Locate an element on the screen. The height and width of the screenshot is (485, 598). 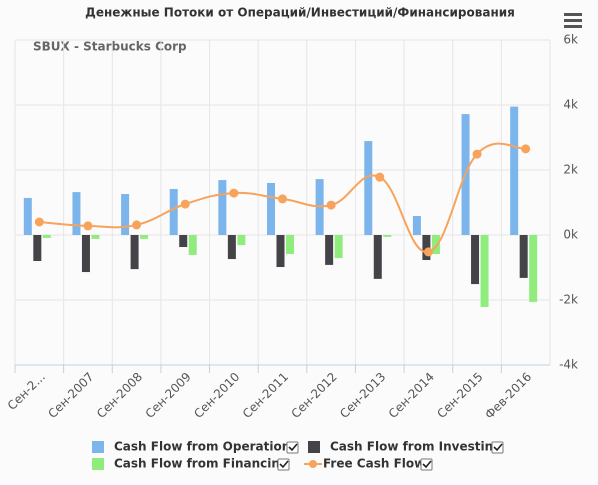
y-tick-label: 6k is located at coordinates (570, 40).